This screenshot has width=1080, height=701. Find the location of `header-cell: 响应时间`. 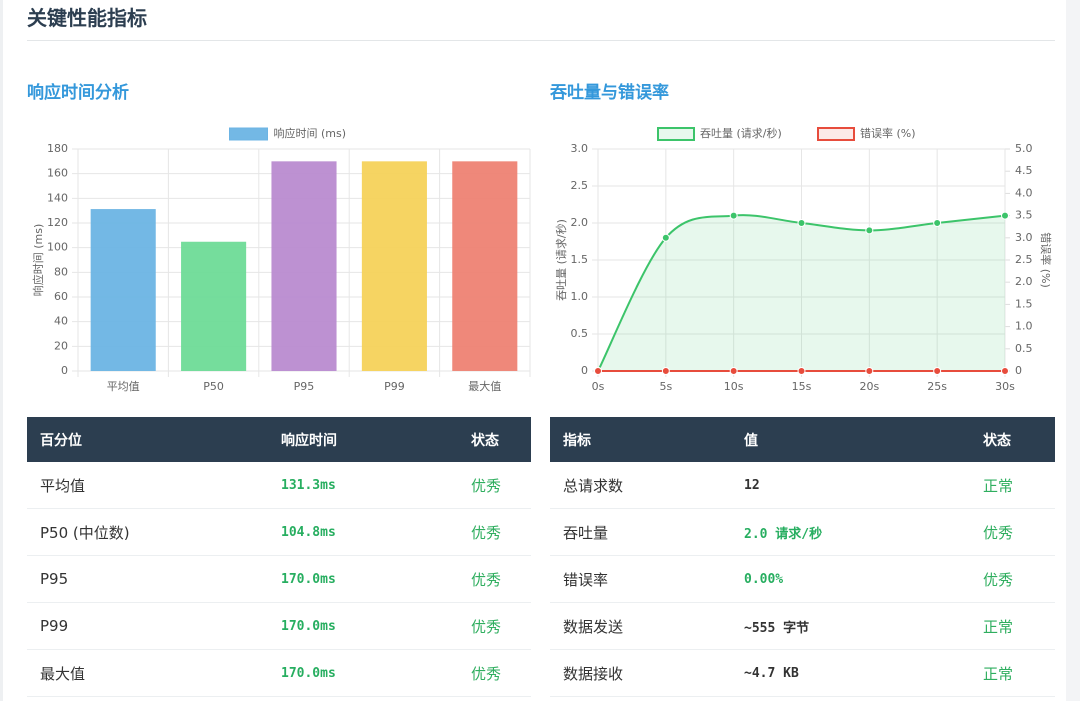

header-cell: 响应时间 is located at coordinates (363, 439).